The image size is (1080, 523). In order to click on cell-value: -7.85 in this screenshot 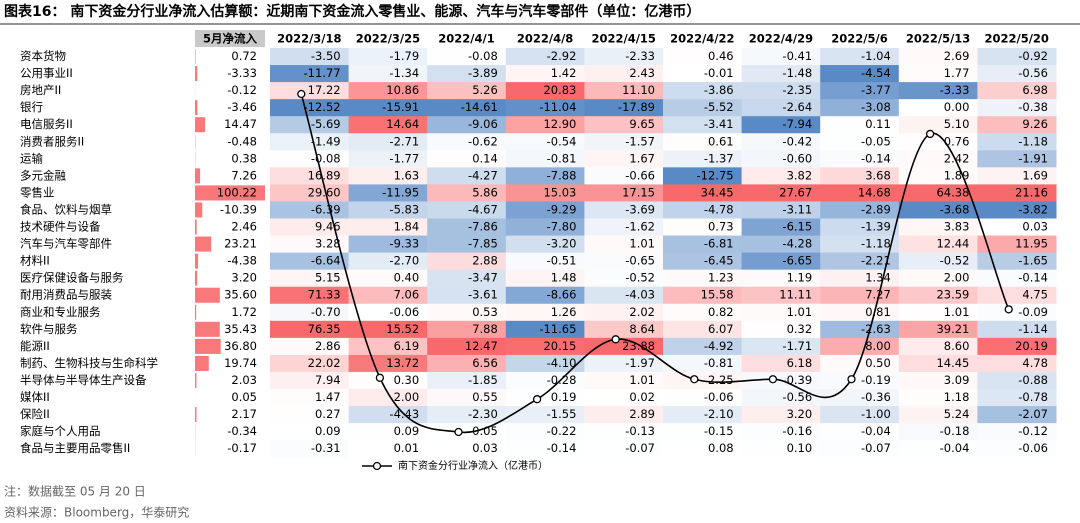, I will do `click(483, 244)`.